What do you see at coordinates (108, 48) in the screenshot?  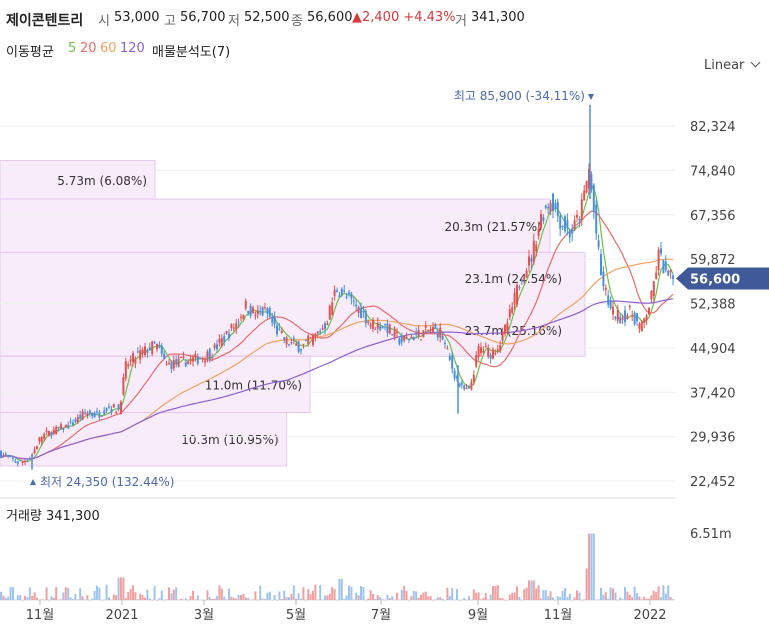 I see `ma60-label: 60` at bounding box center [108, 48].